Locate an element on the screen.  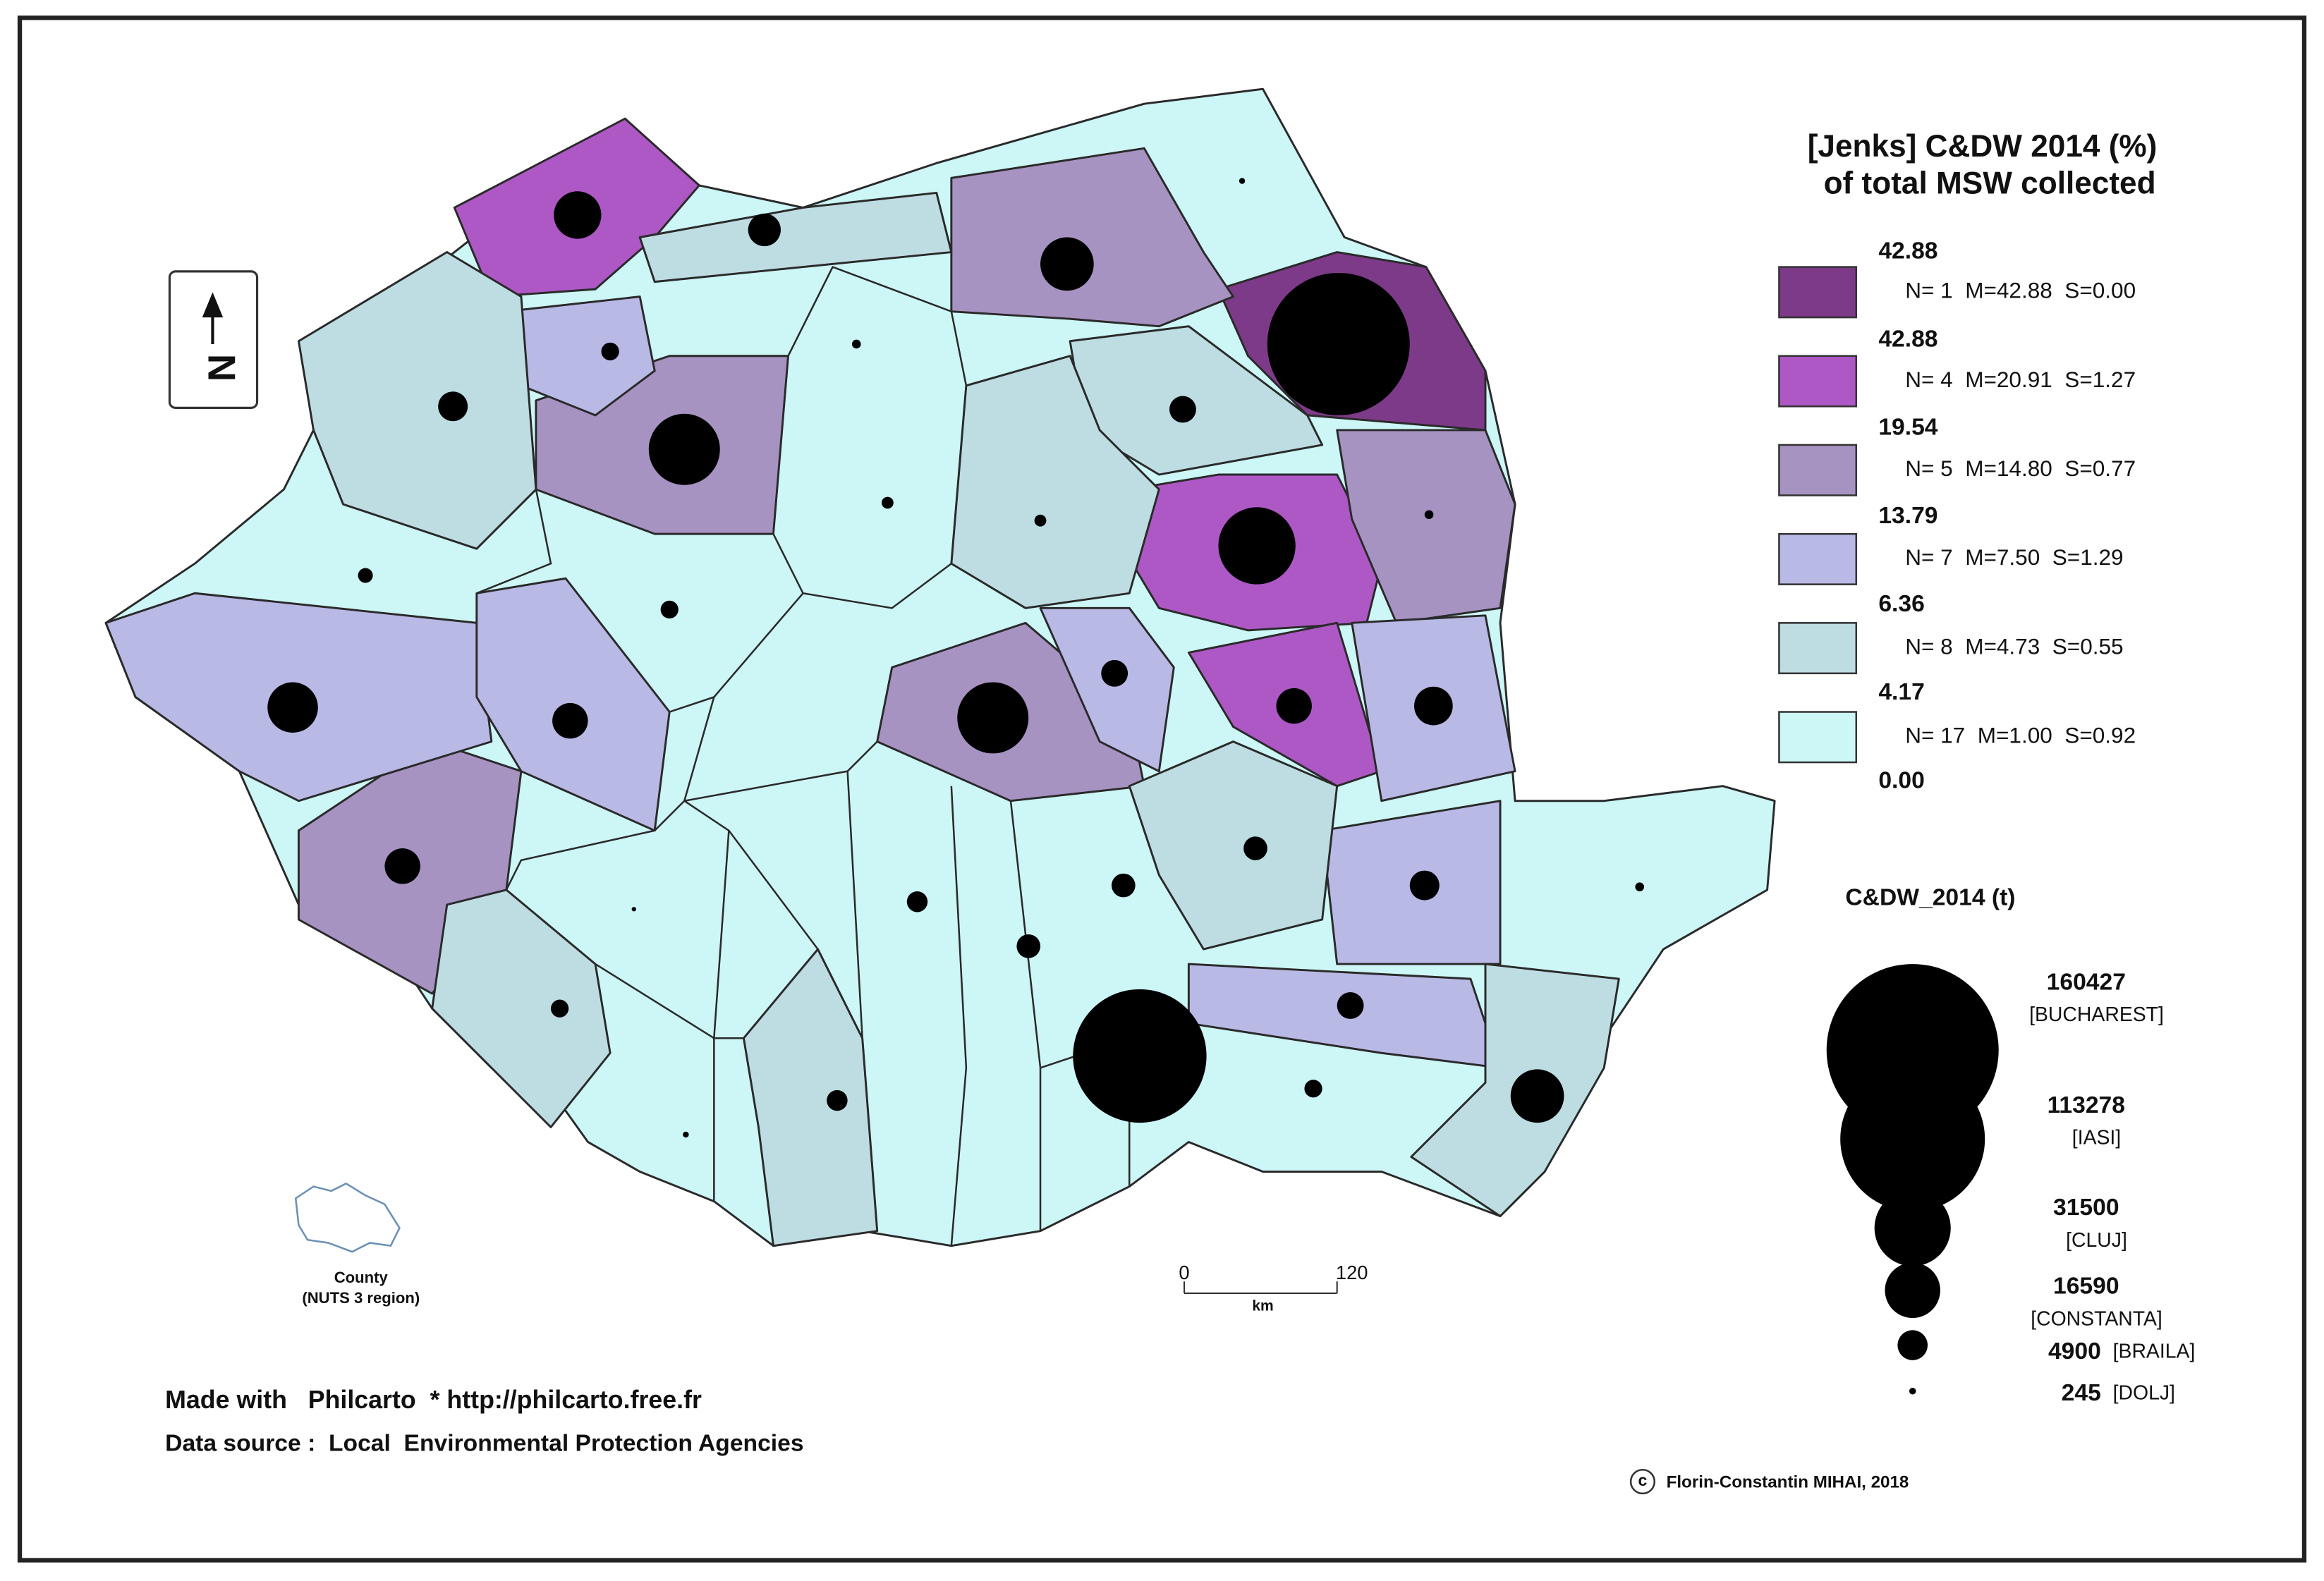
class-break: 6.36 is located at coordinates (1901, 604).